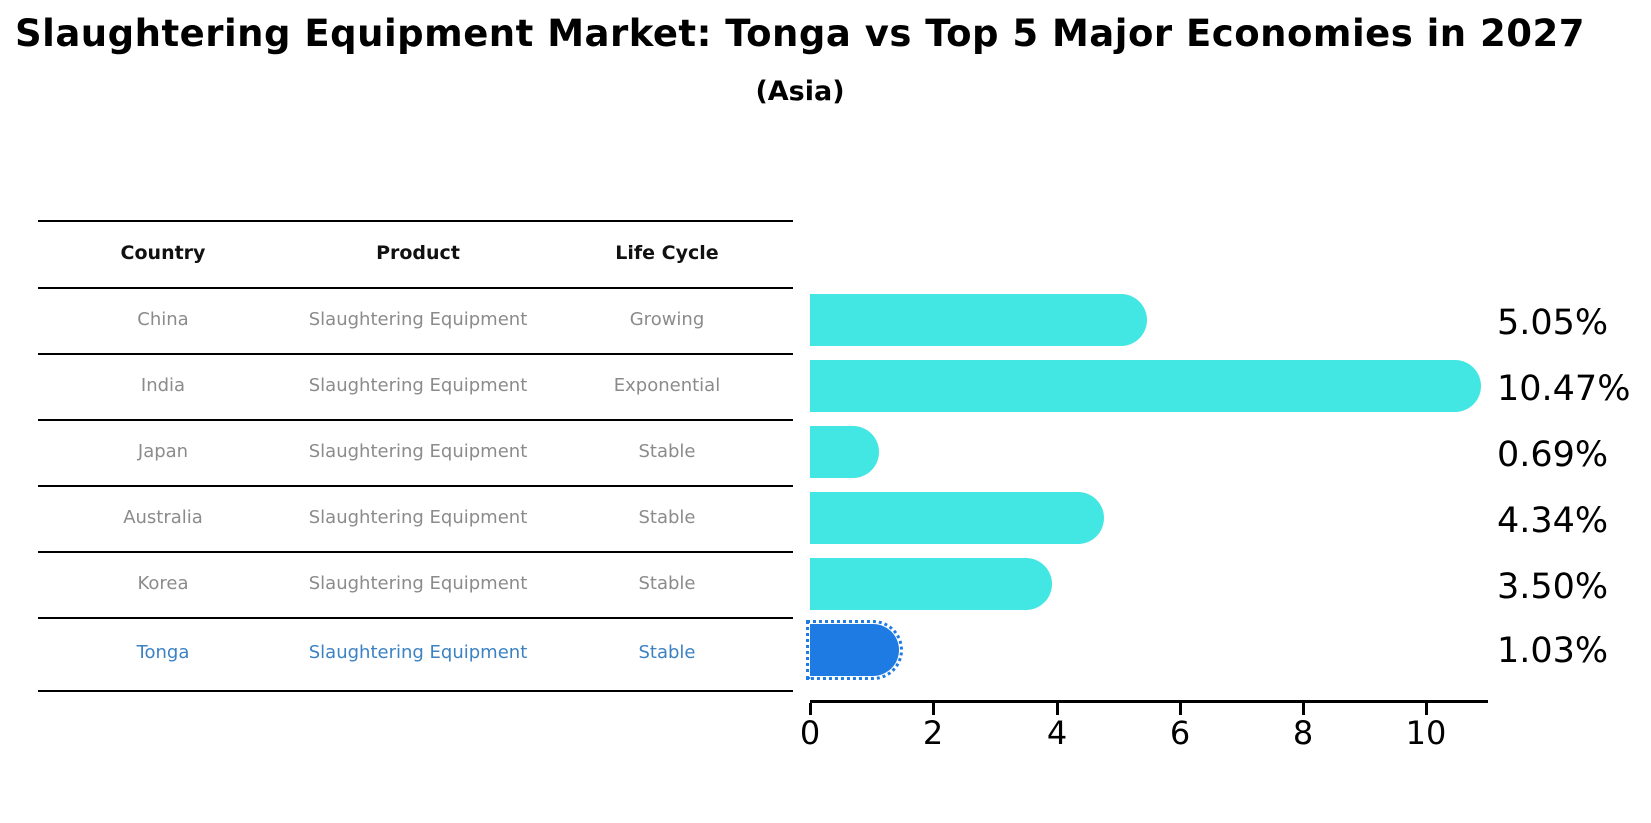 The image size is (1651, 823). Describe the element at coordinates (163, 319) in the screenshot. I see `cell-country: China` at that location.